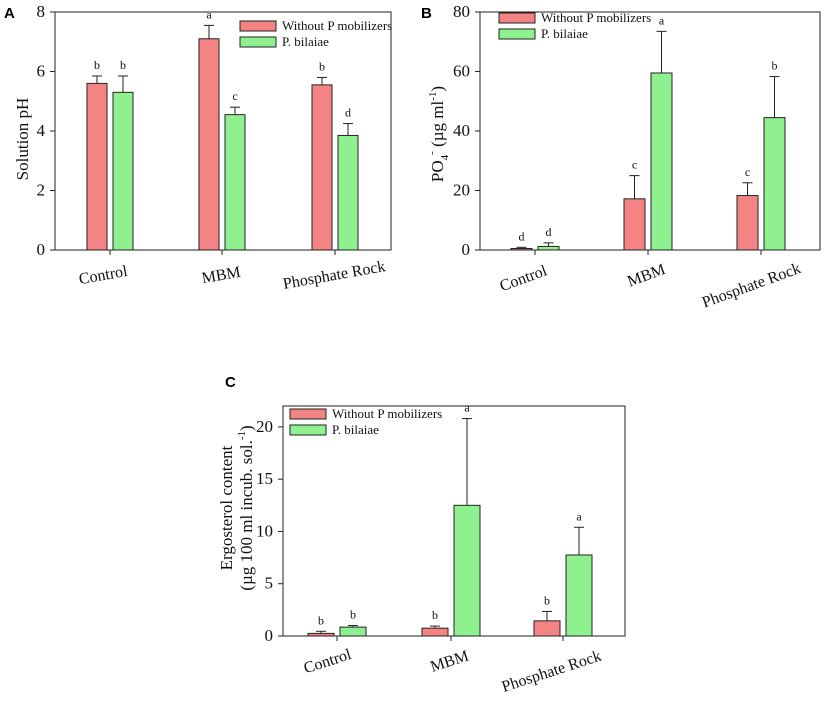 The image size is (829, 713). Describe the element at coordinates (437, 171) in the screenshot. I see `panel-b-ylabel-main: PO` at that location.